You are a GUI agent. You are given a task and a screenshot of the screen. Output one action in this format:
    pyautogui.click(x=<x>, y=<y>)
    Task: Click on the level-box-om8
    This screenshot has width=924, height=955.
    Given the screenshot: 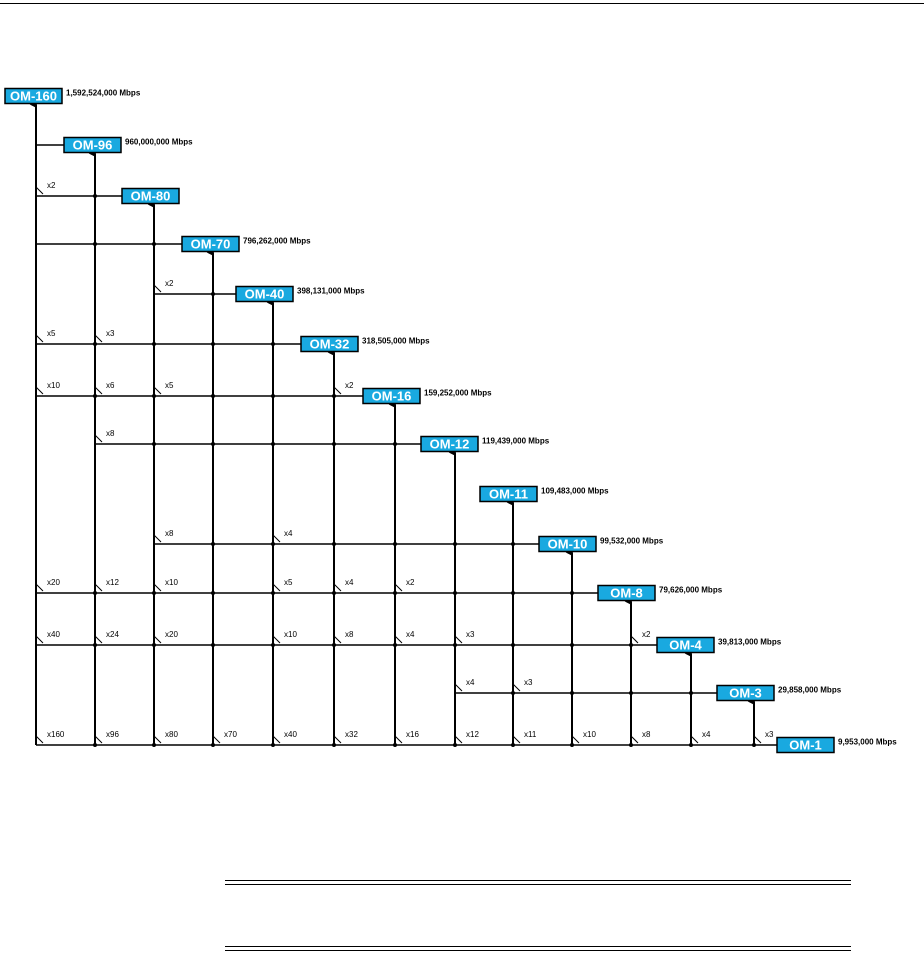 What is the action you would take?
    pyautogui.click(x=626, y=593)
    